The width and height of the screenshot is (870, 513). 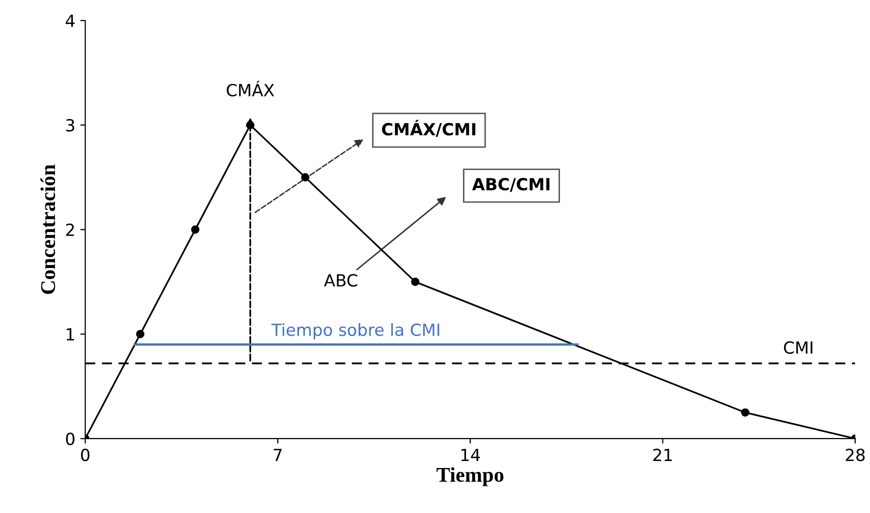 I want to click on annotation: CMÁX/CMI, so click(x=429, y=128).